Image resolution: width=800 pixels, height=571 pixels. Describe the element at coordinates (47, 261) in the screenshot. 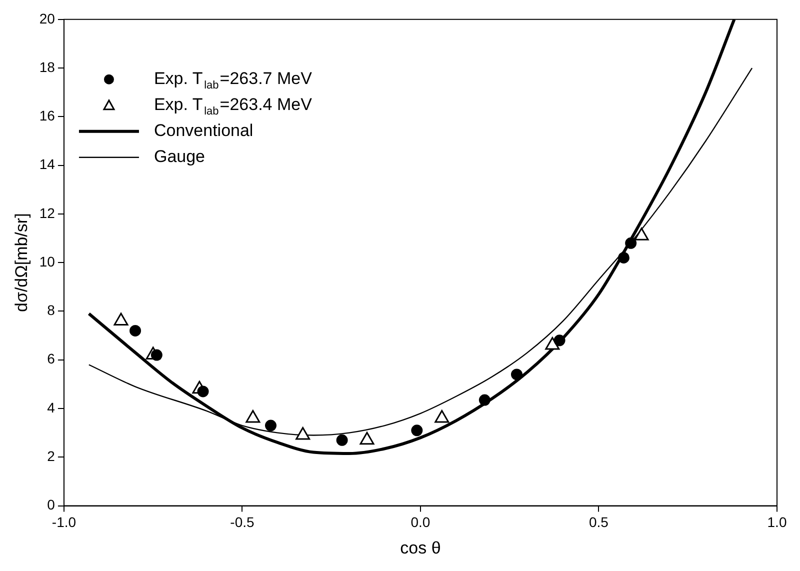

I see `y-tick-label: 10` at that location.